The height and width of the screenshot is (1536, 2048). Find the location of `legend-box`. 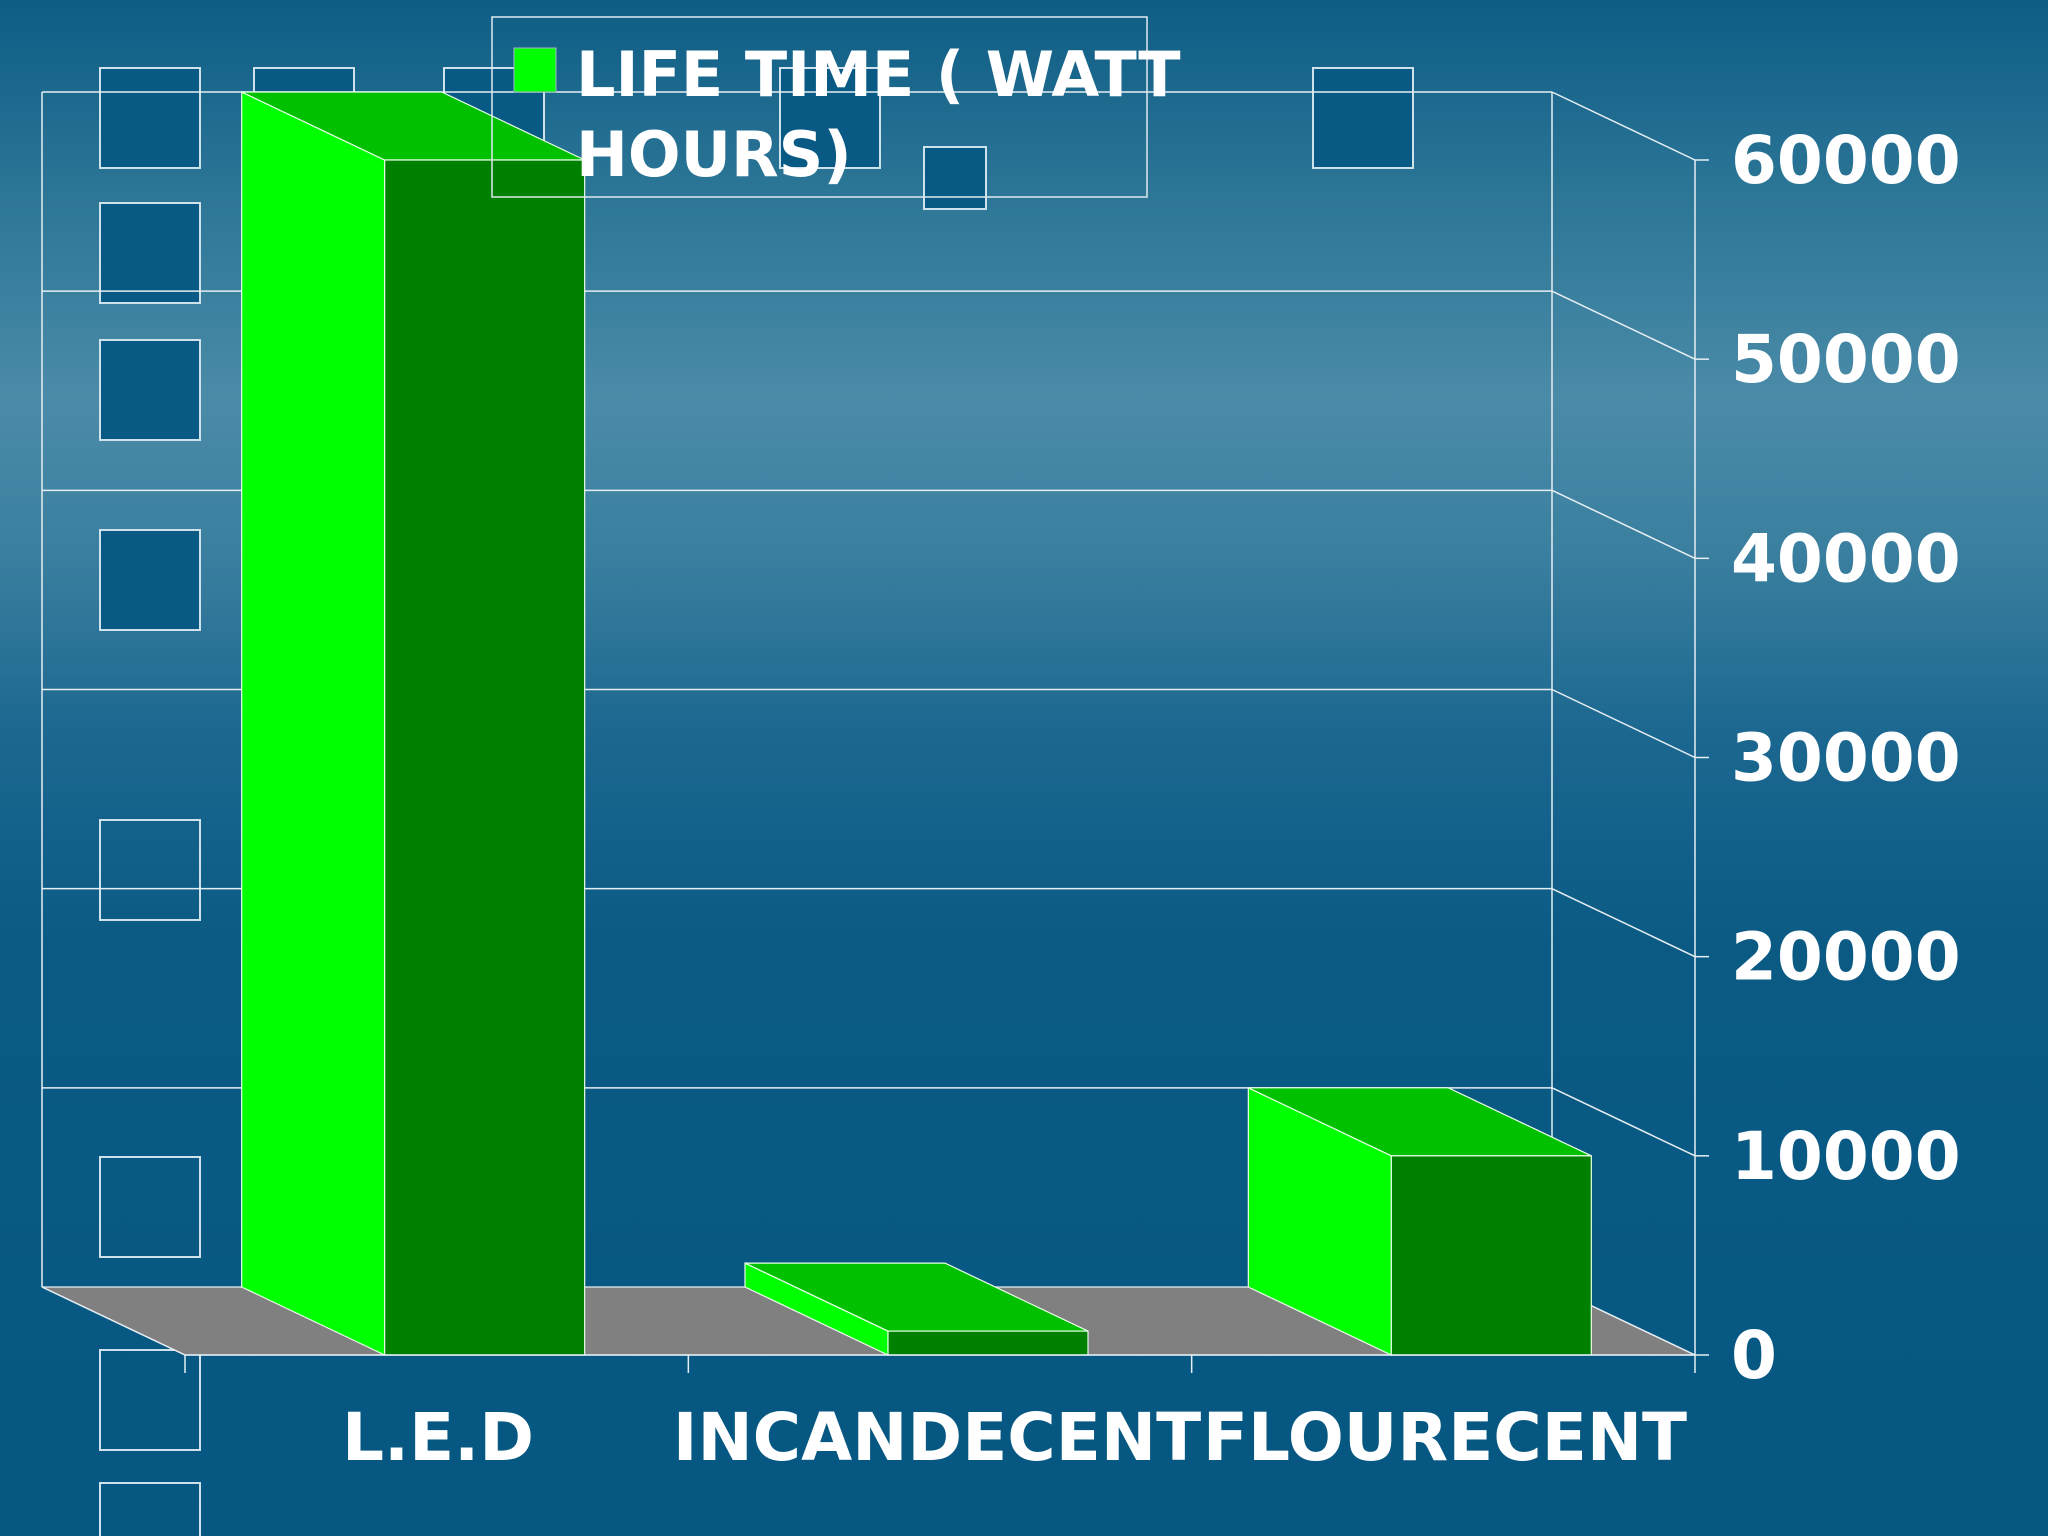

legend-box is located at coordinates (819, 107).